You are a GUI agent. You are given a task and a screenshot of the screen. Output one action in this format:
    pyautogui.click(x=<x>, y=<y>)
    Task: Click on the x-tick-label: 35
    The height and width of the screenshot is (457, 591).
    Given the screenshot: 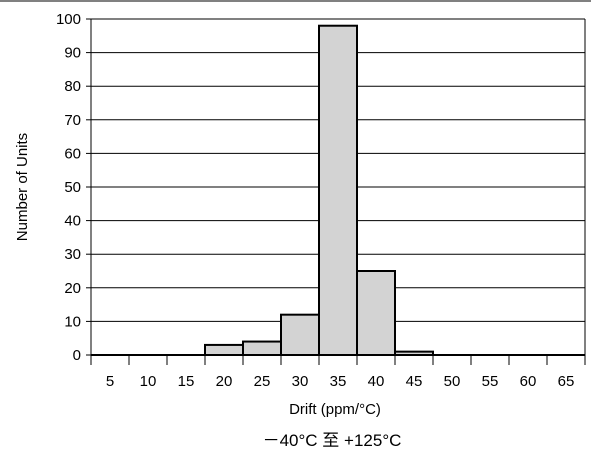 What is the action you would take?
    pyautogui.click(x=338, y=381)
    